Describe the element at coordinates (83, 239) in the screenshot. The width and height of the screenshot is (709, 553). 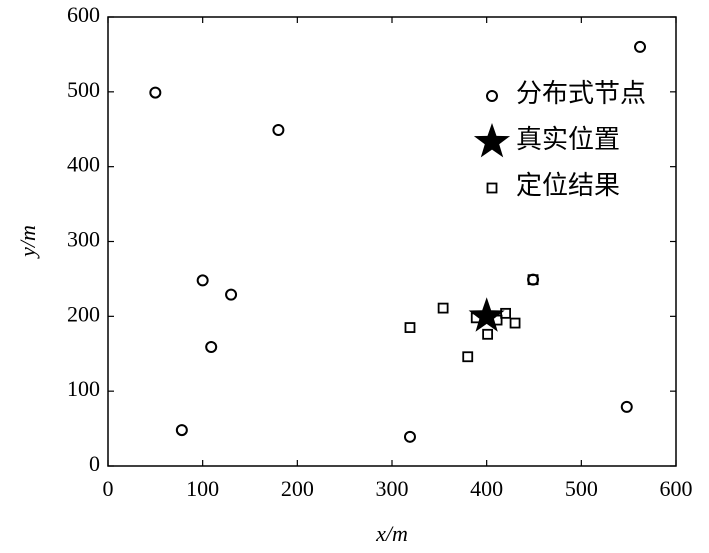
I see `y-tick-label: 300` at that location.